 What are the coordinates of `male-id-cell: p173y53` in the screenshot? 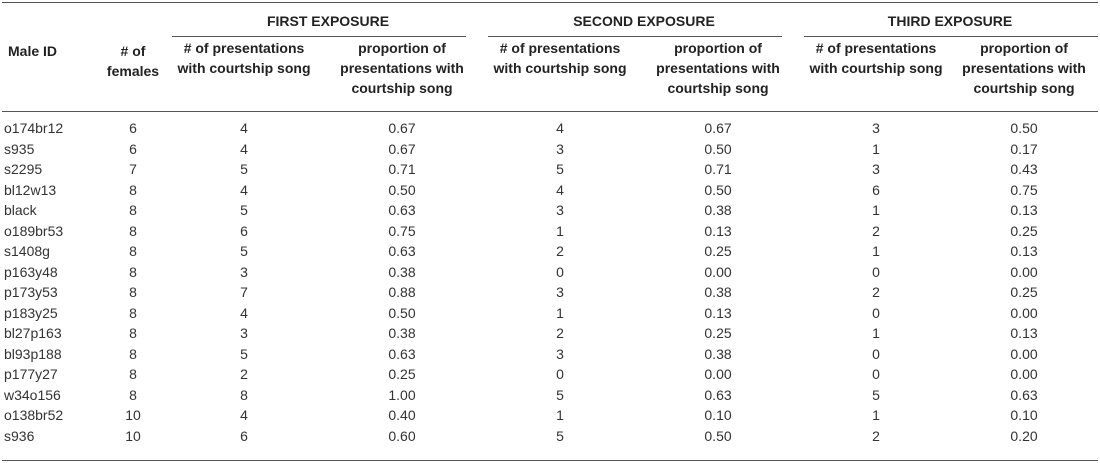 It's located at (31, 292).